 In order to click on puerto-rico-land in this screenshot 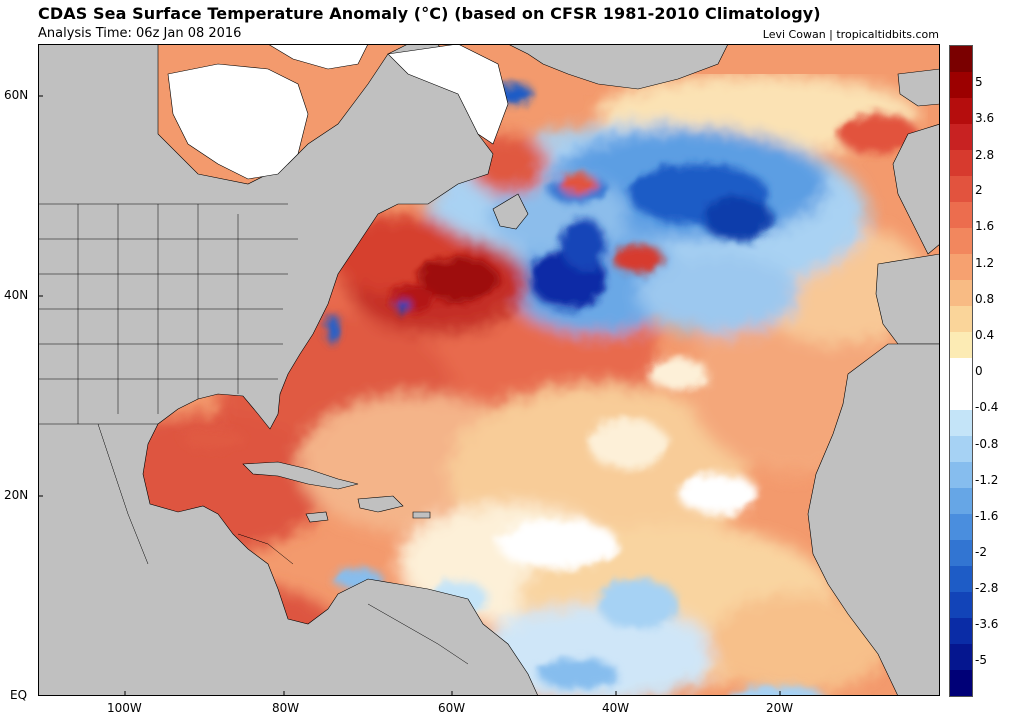, I will do `click(421, 515)`.